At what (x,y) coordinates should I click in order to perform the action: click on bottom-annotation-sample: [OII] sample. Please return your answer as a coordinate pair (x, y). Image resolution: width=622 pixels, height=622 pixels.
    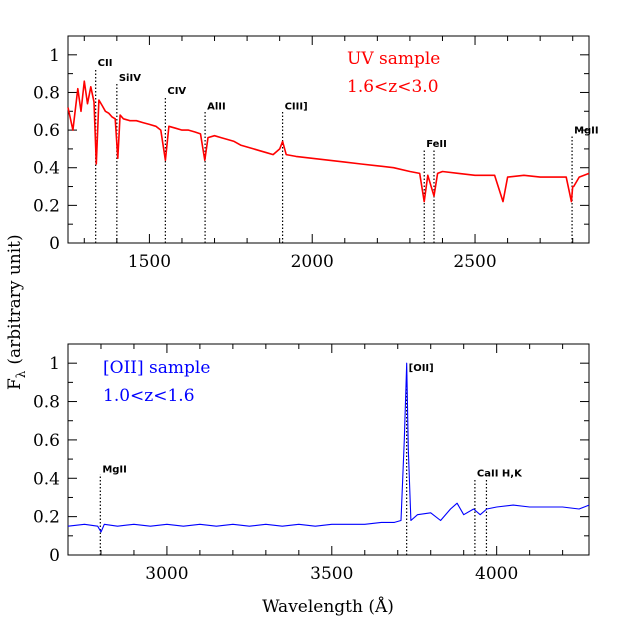
    Looking at the image, I should click on (156, 368).